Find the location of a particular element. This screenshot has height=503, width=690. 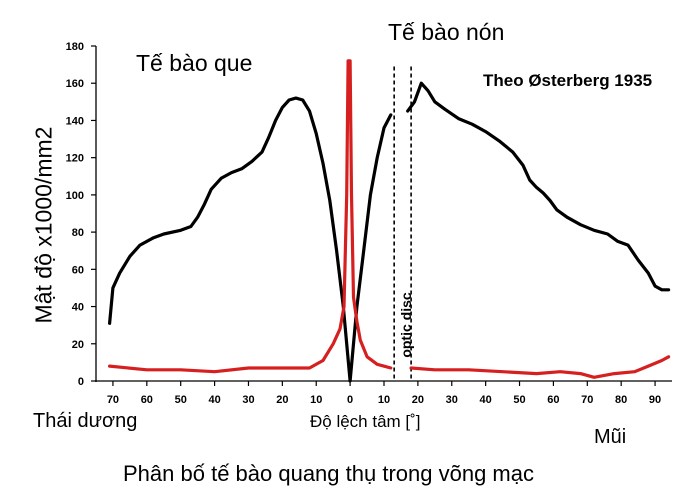

chart-caption: Phân bố tế bào quang thụ trong võng mạc is located at coordinates (328, 473).